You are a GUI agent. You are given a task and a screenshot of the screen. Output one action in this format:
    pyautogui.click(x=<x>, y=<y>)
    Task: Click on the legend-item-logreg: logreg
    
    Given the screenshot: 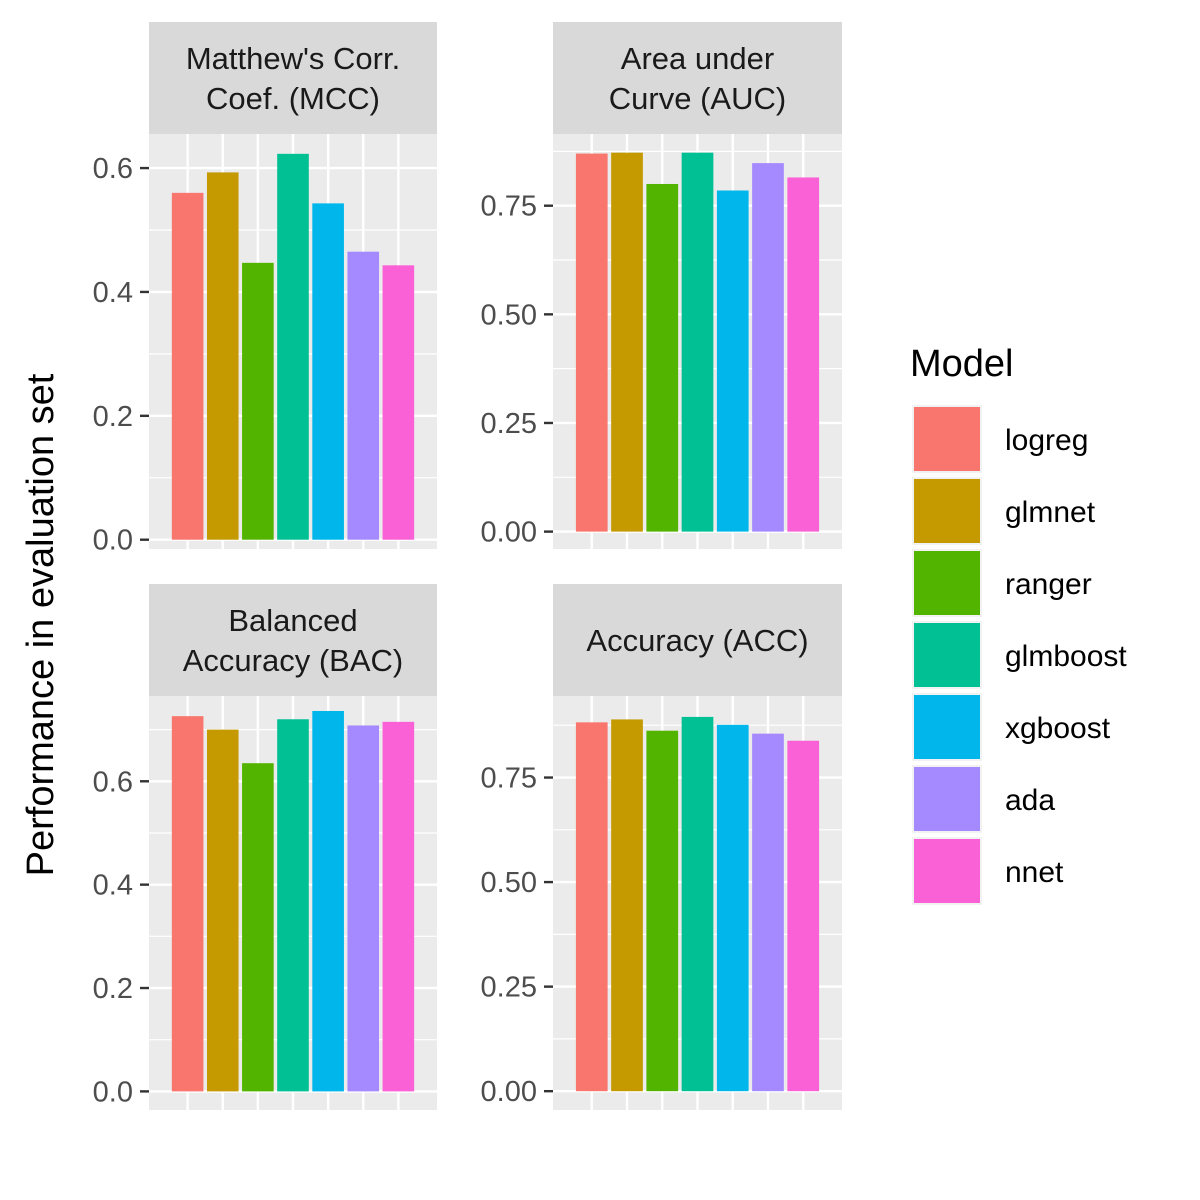 What is the action you would take?
    pyautogui.click(x=1000, y=439)
    